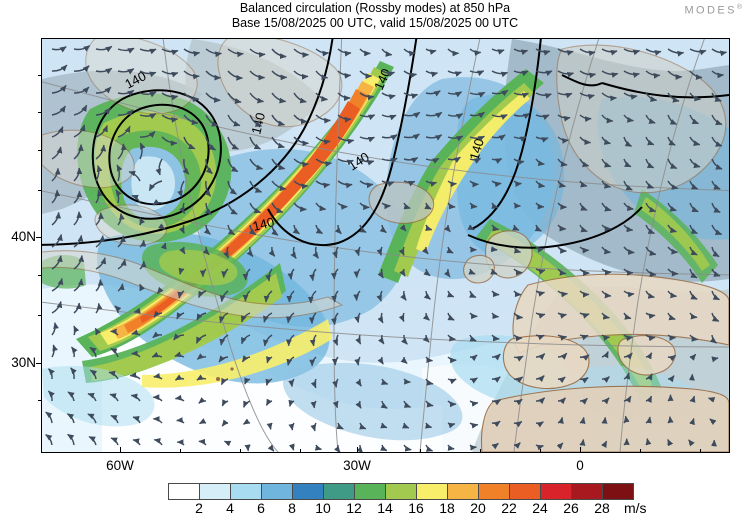 The height and width of the screenshot is (516, 750). I want to click on x-tick-minor, so click(541, 451).